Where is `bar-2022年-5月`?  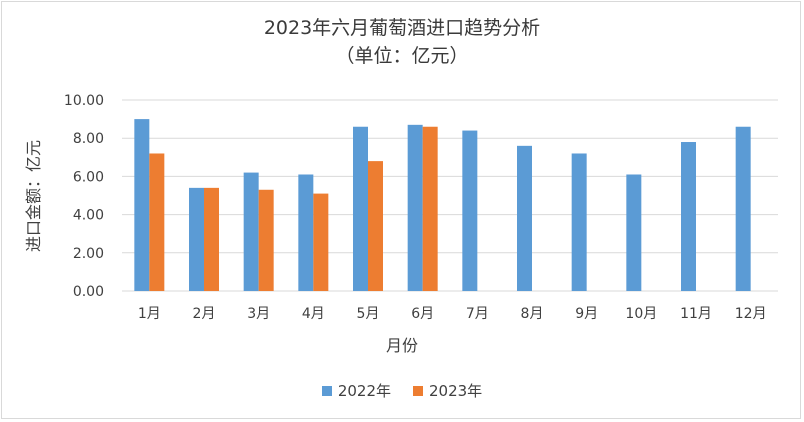
bar-2022年-5月 is located at coordinates (360, 209).